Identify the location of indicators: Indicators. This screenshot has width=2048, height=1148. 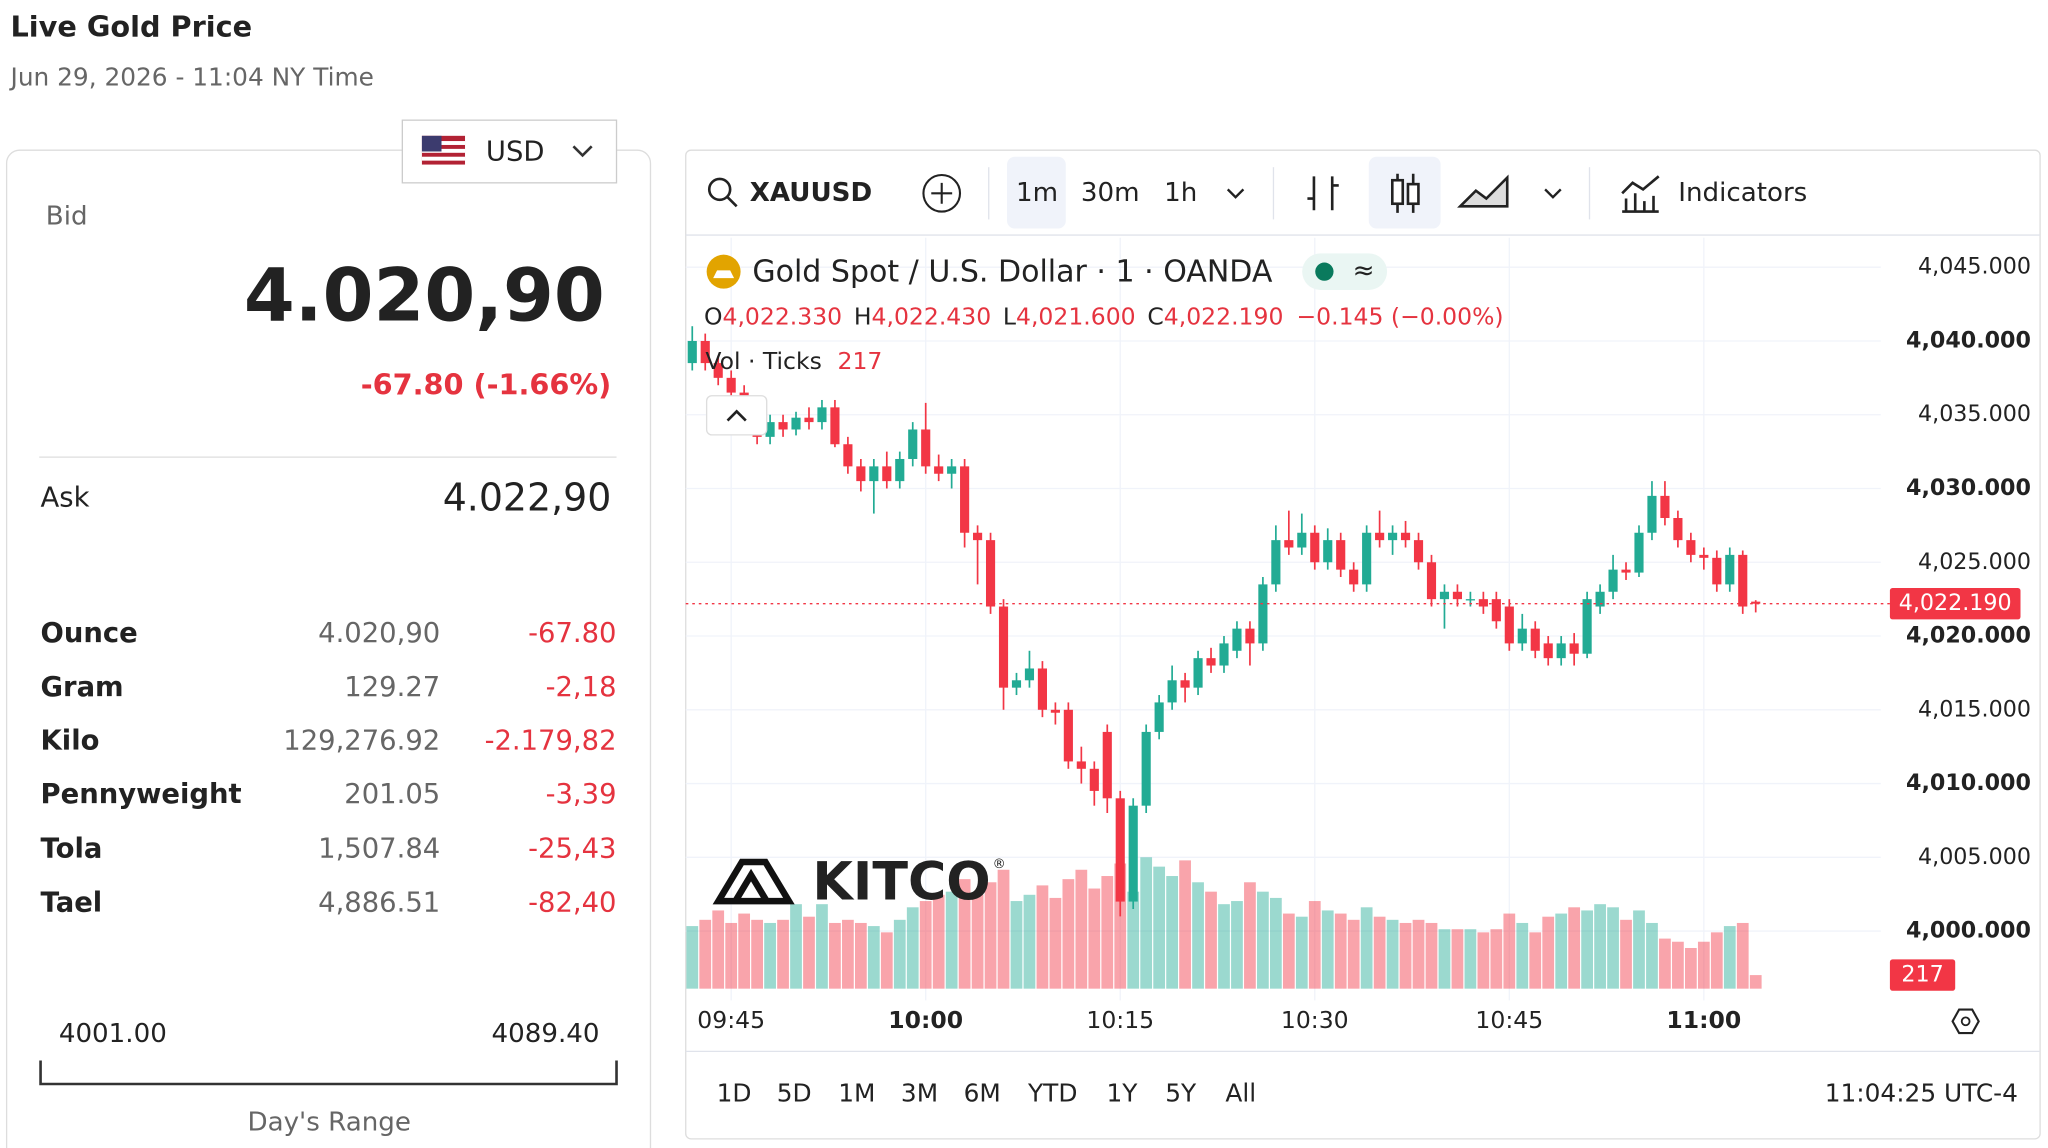
(1742, 193).